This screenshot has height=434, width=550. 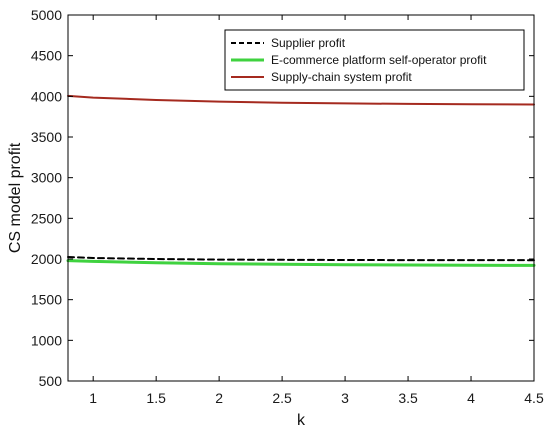 I want to click on supplier-profit-line, so click(x=301, y=259).